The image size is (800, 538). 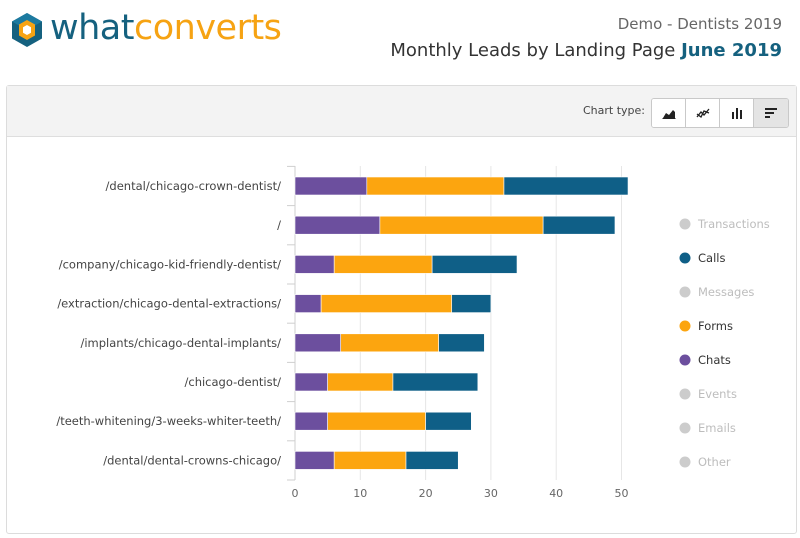 I want to click on report-title-line: Monthly Leads by Landing Page June 2019, so click(x=586, y=51).